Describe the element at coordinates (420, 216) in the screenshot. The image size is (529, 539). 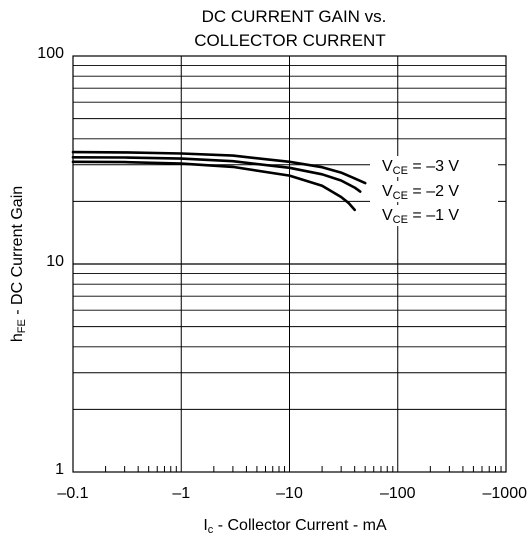
I see `series-label-3: VCE = –1 V` at that location.